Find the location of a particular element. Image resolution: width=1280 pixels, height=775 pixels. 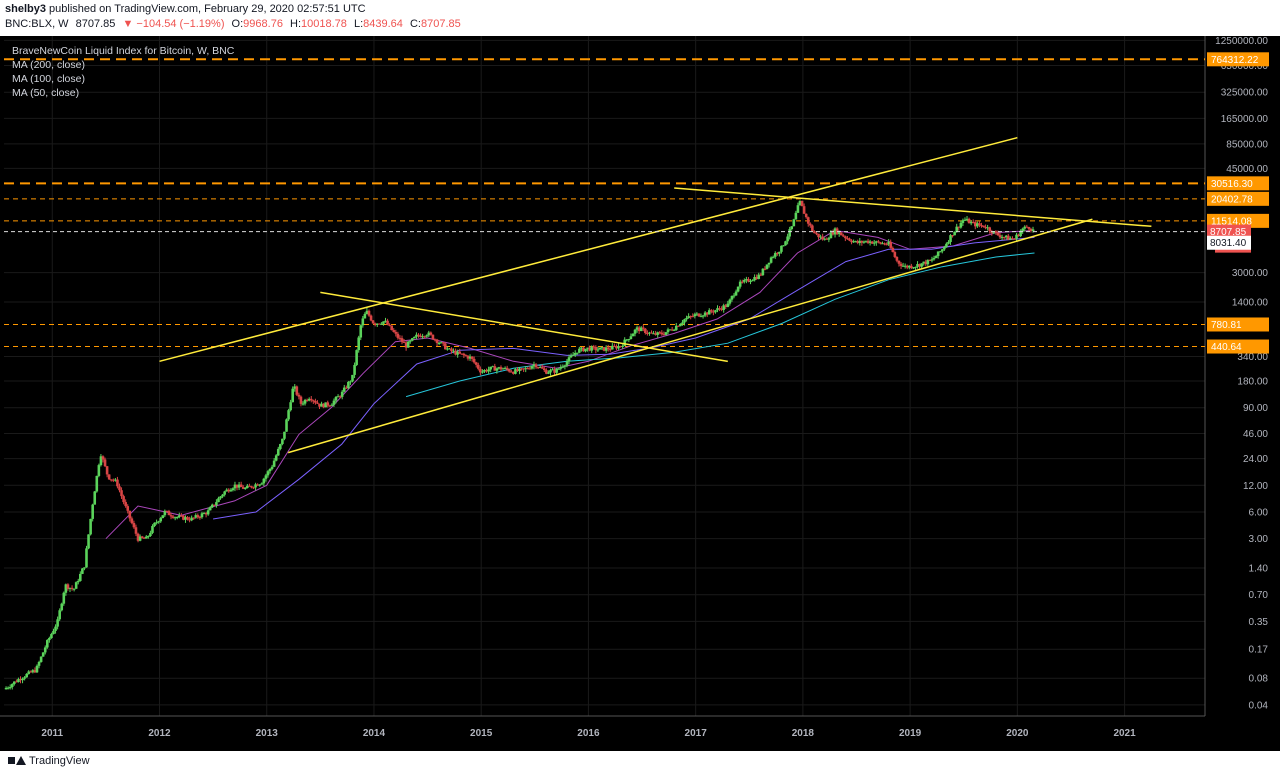

price-tag-label: 8707.85 is located at coordinates (1228, 232).